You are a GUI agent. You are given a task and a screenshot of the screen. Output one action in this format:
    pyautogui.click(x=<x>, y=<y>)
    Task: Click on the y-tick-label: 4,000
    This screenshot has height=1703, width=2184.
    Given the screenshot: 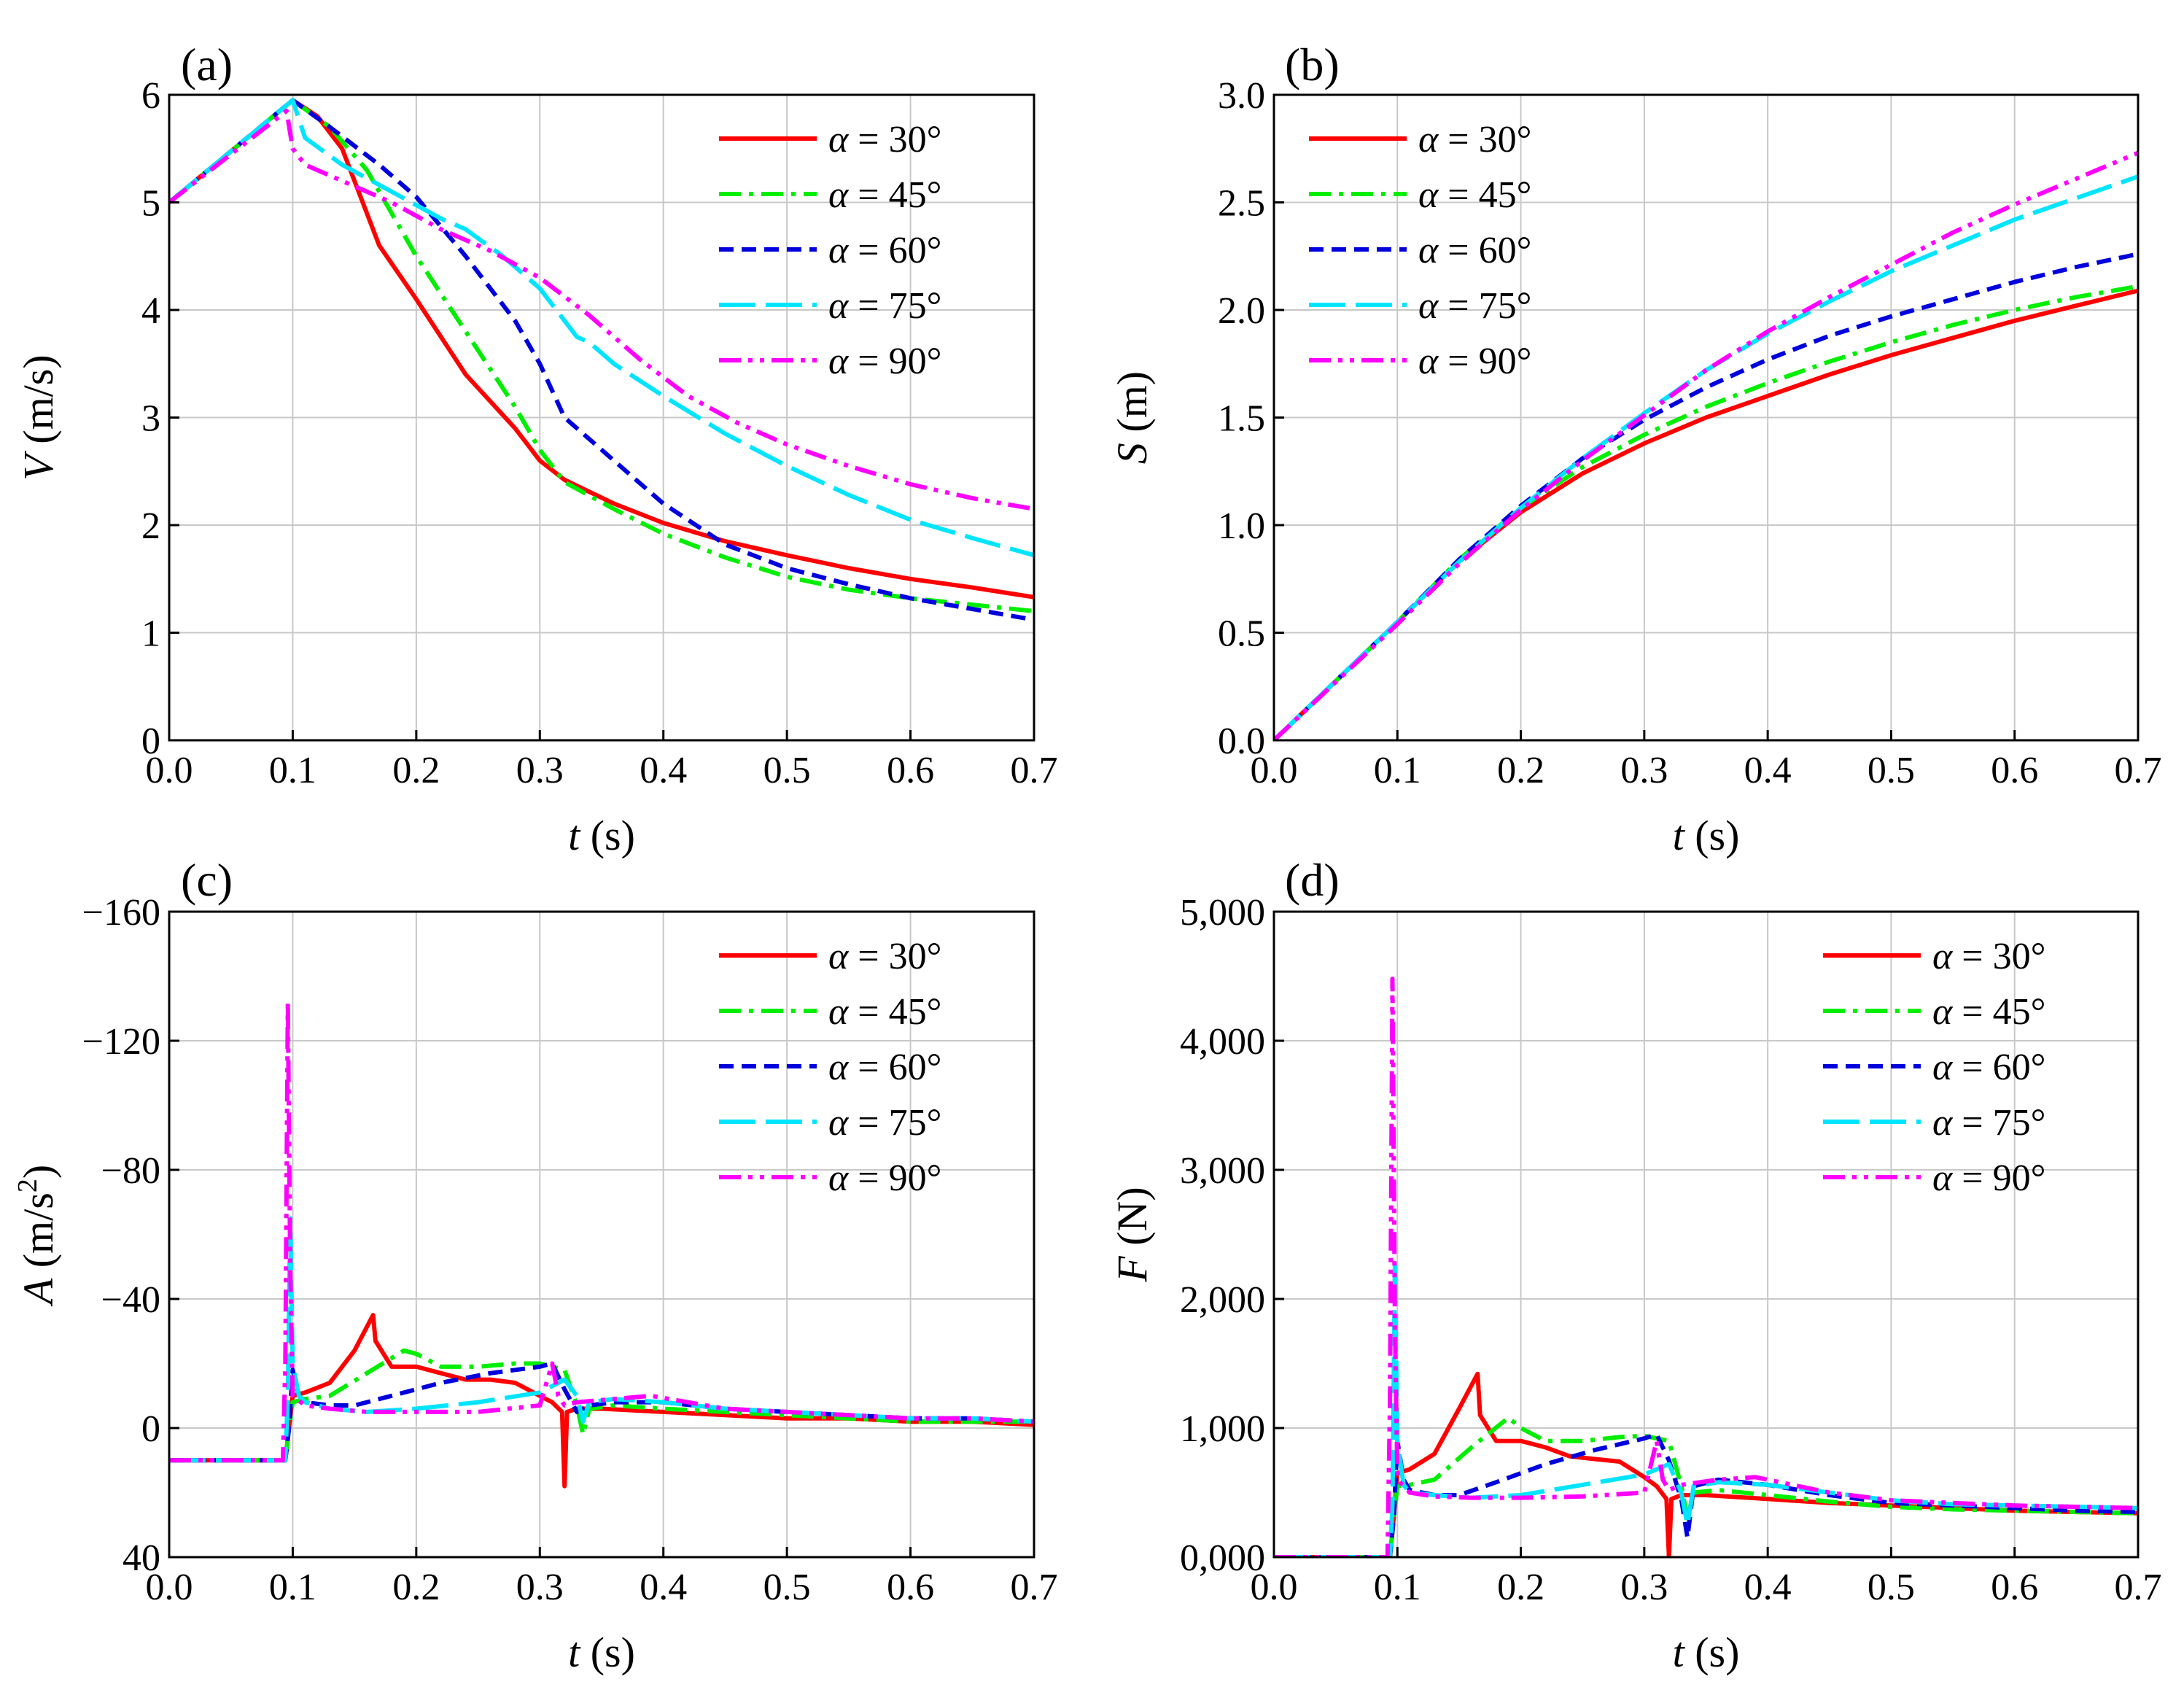 What is the action you would take?
    pyautogui.click(x=1222, y=1042)
    